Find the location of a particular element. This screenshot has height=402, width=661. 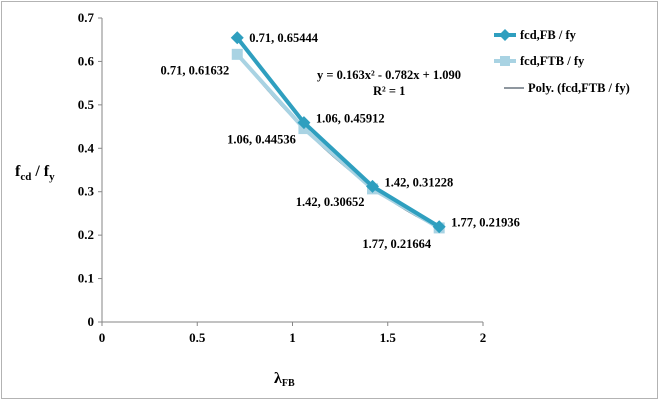

x-tick-label: 2 is located at coordinates (483, 337).